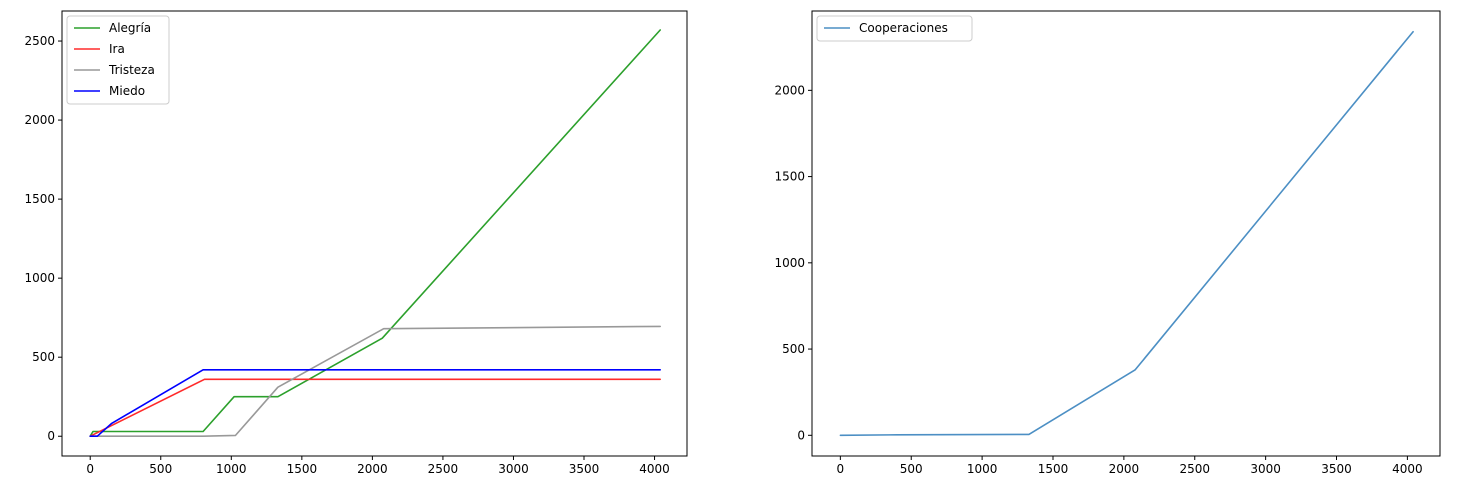 This screenshot has height=496, width=1462. I want to click on legend-label: Cooperaciones, so click(903, 28).